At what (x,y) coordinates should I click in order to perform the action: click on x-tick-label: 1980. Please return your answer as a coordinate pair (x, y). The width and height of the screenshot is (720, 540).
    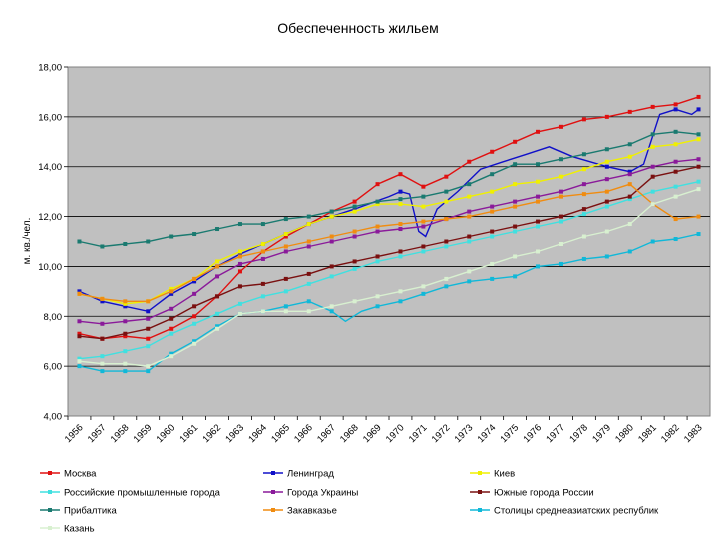
    Looking at the image, I should click on (624, 433).